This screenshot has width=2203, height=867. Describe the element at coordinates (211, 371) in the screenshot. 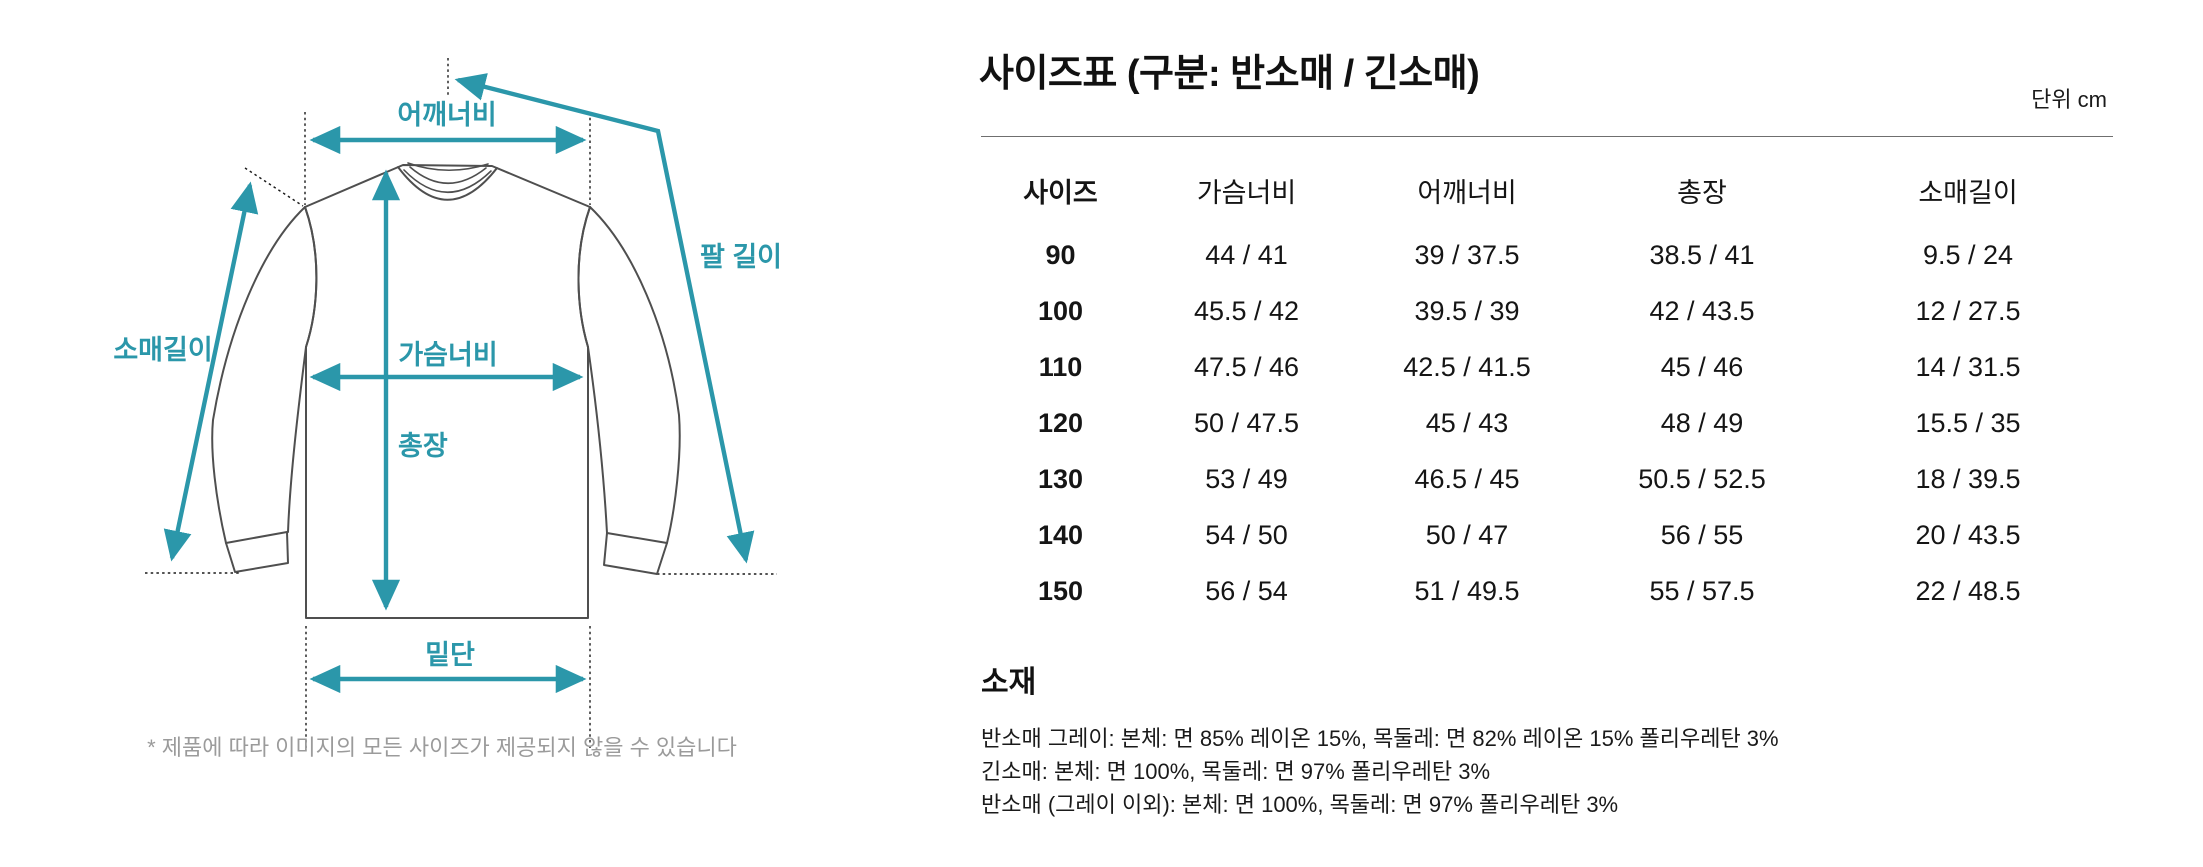

I see `sleeve-length-arrow` at that location.